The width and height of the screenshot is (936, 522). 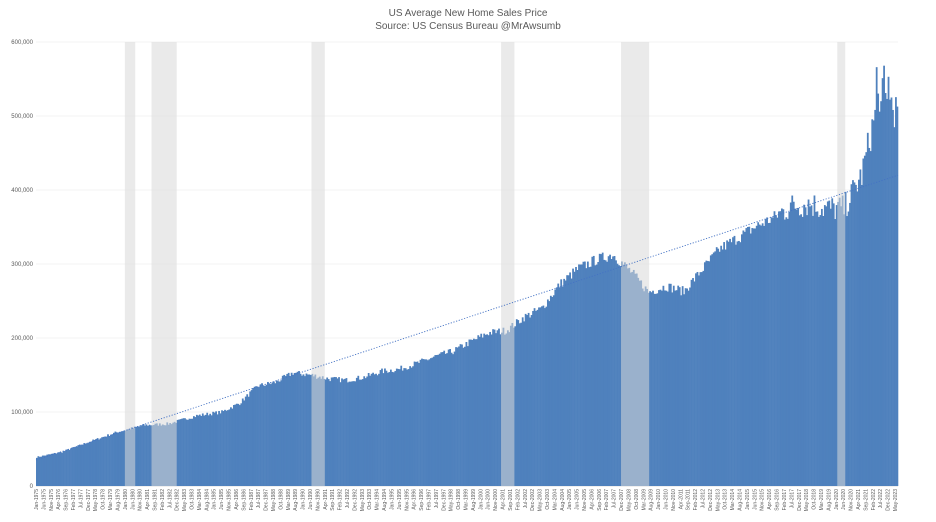 What do you see at coordinates (59, 499) in the screenshot?
I see `x-tick-label: Apr-1976` at bounding box center [59, 499].